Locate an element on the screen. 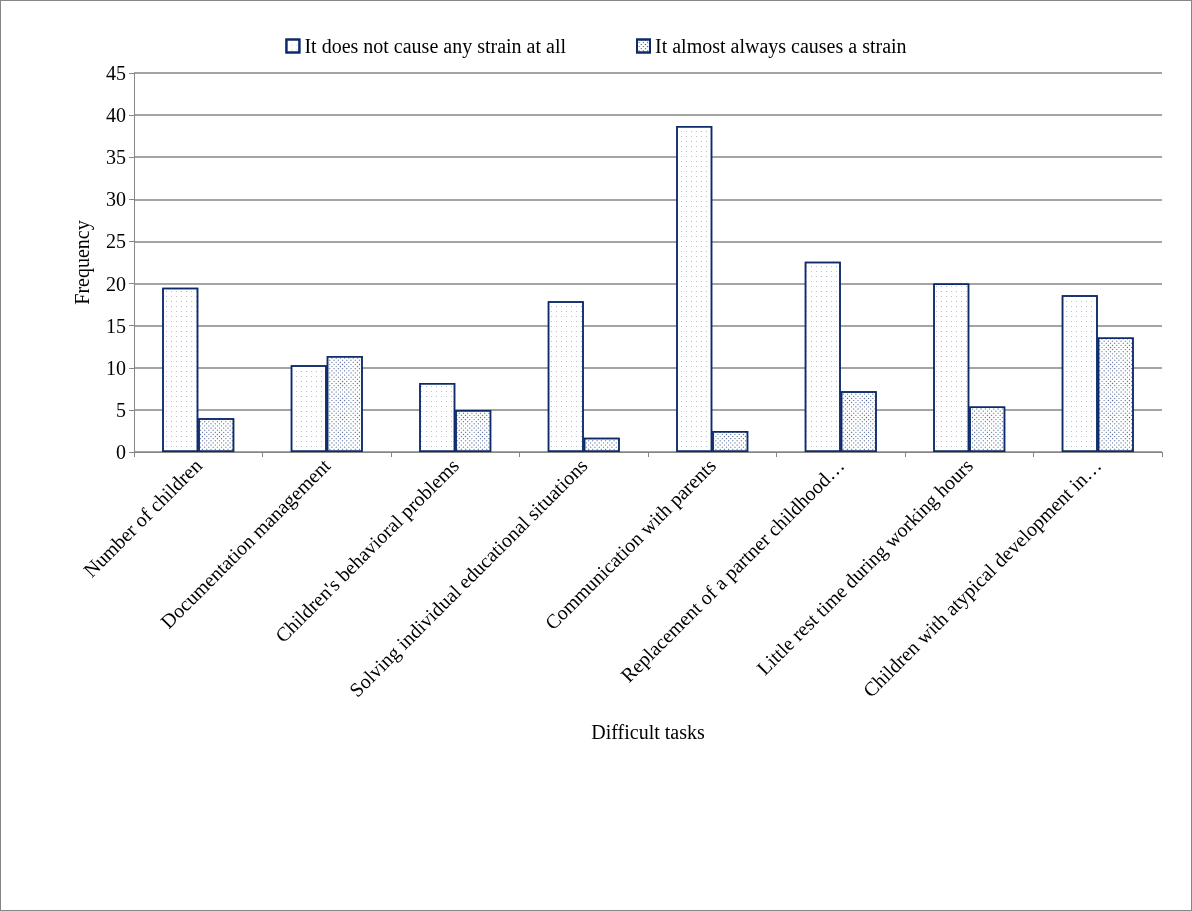 The image size is (1192, 911). legend-label: It almost always causes a strain is located at coordinates (781, 46).